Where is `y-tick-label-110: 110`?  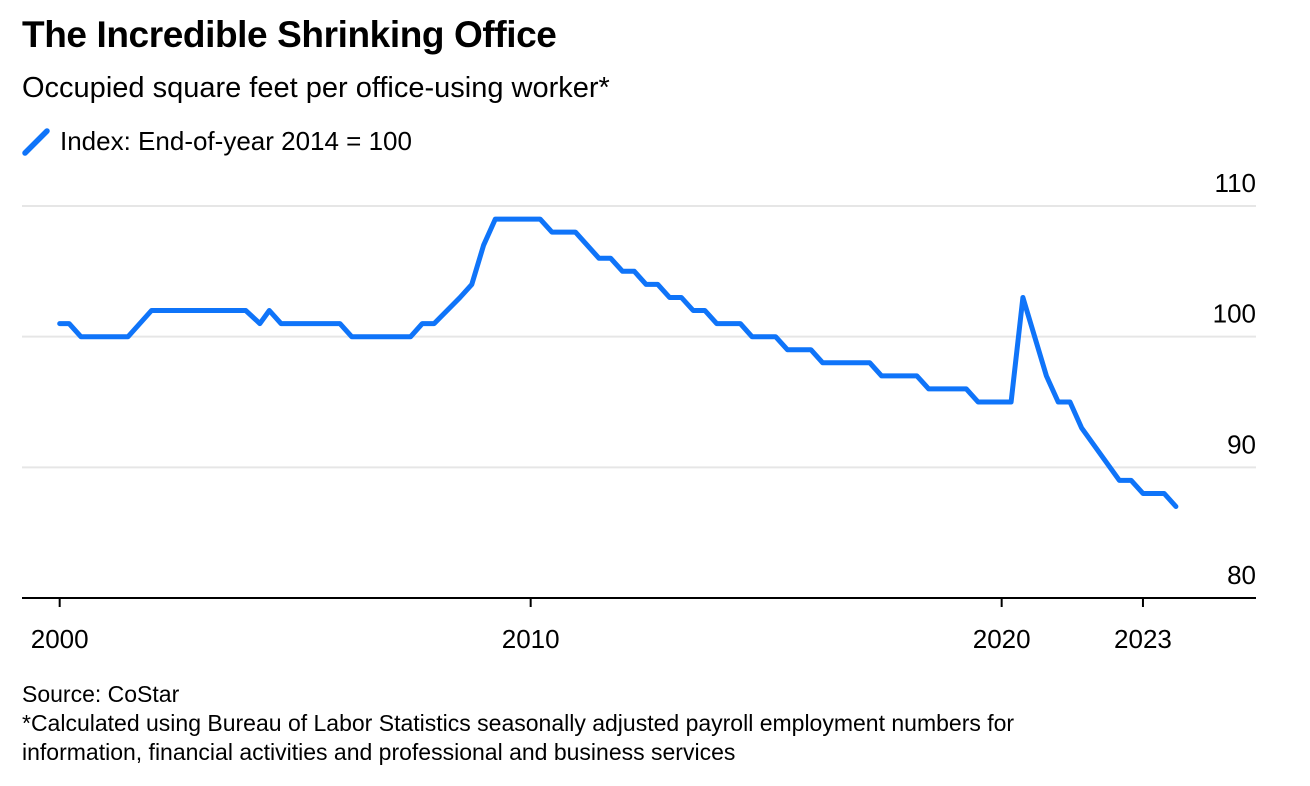
y-tick-label-110: 110 is located at coordinates (1235, 183).